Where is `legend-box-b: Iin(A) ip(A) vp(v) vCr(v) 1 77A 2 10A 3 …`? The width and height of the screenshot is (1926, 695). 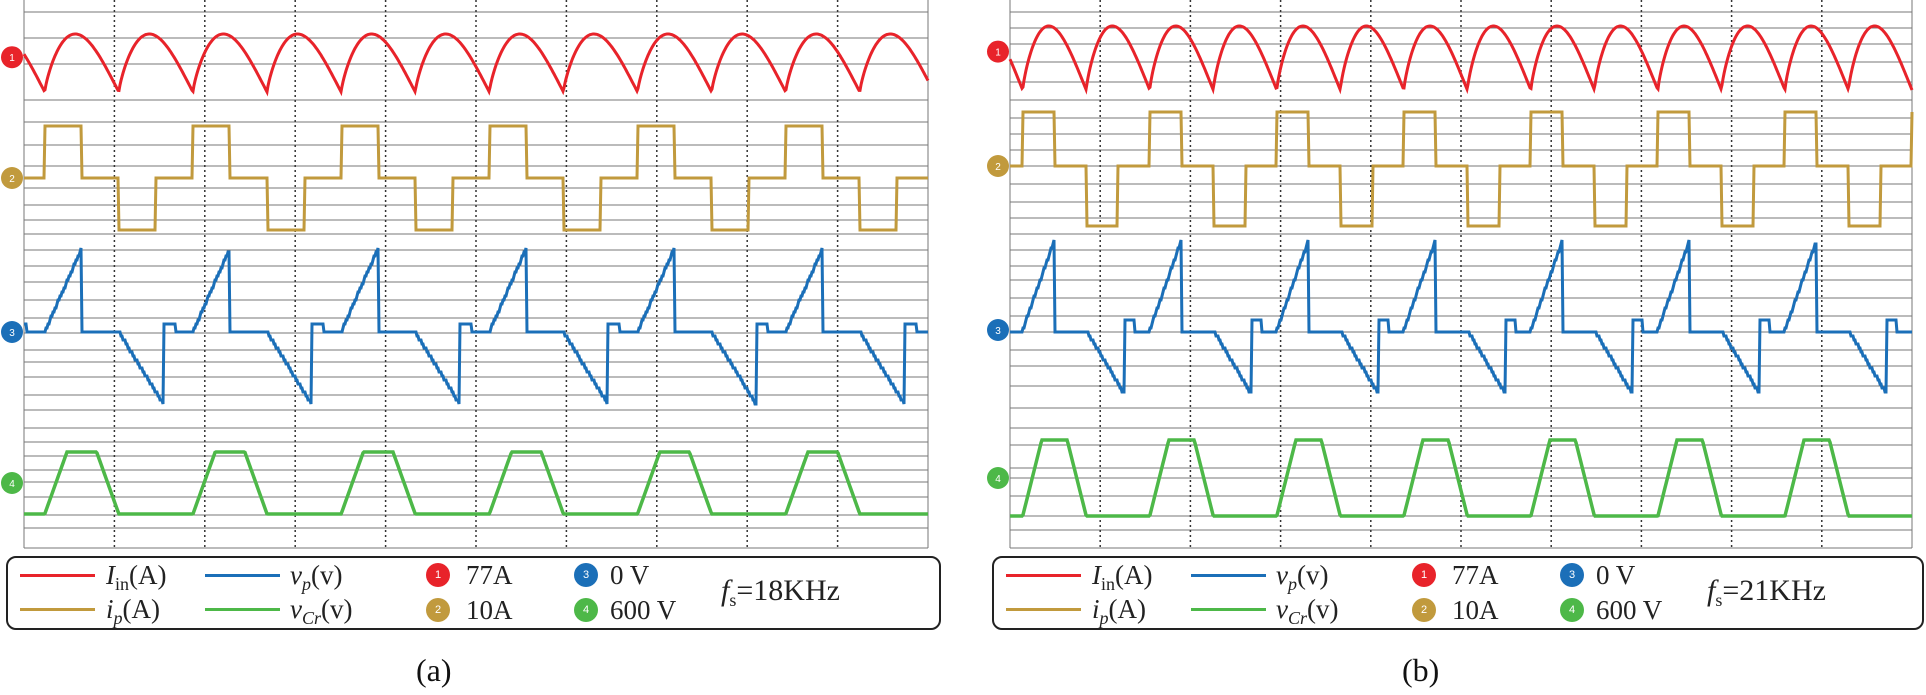
legend-box-b: Iin(A) ip(A) vp(v) vCr(v) 1 77A 2 10A 3 … is located at coordinates (1458, 593).